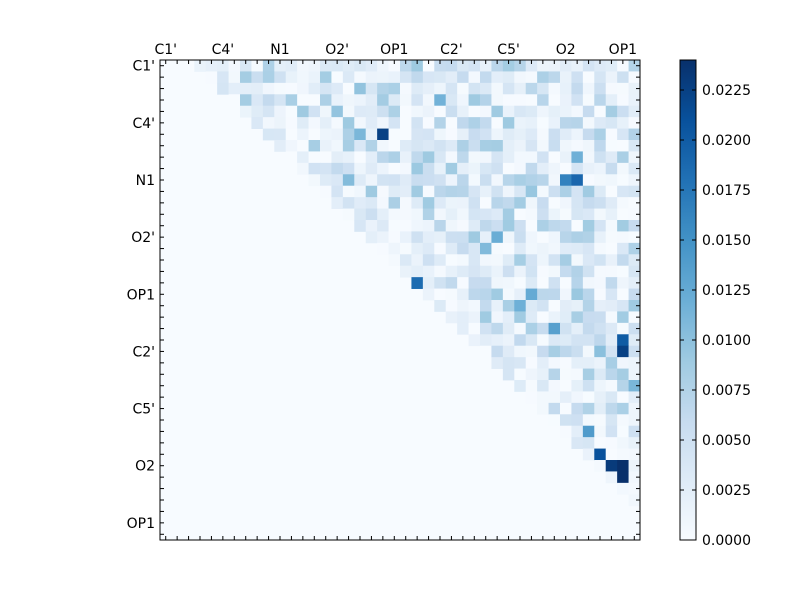  What do you see at coordinates (143, 124) in the screenshot?
I see `y-tick-label: C4'` at bounding box center [143, 124].